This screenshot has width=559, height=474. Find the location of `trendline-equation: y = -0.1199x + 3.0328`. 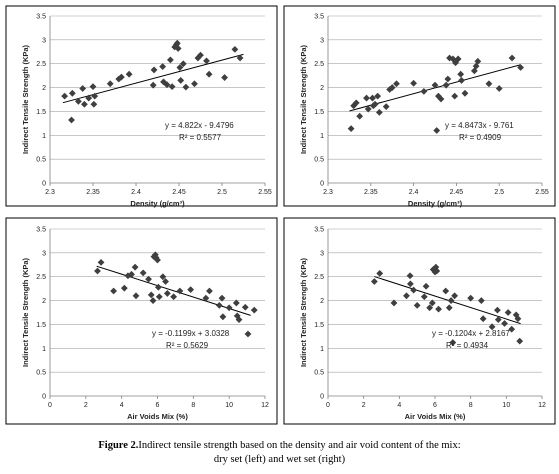

trendline-equation: y = -0.1199x + 3.0328 is located at coordinates (191, 333).